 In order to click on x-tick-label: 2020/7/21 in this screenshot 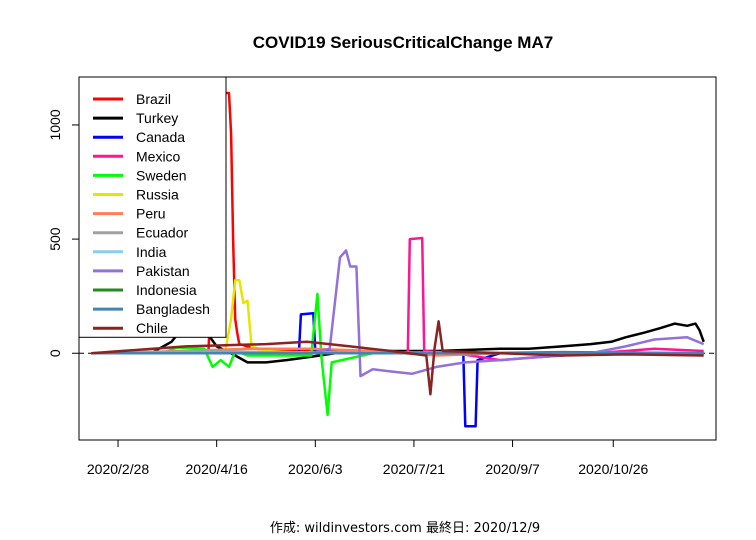, I will do `click(414, 469)`.